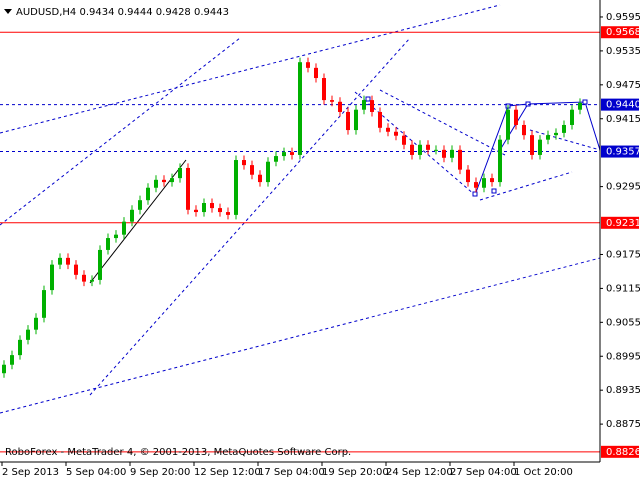 This screenshot has width=640, height=480. I want to click on y-tick-label: 0.8995, so click(623, 356).